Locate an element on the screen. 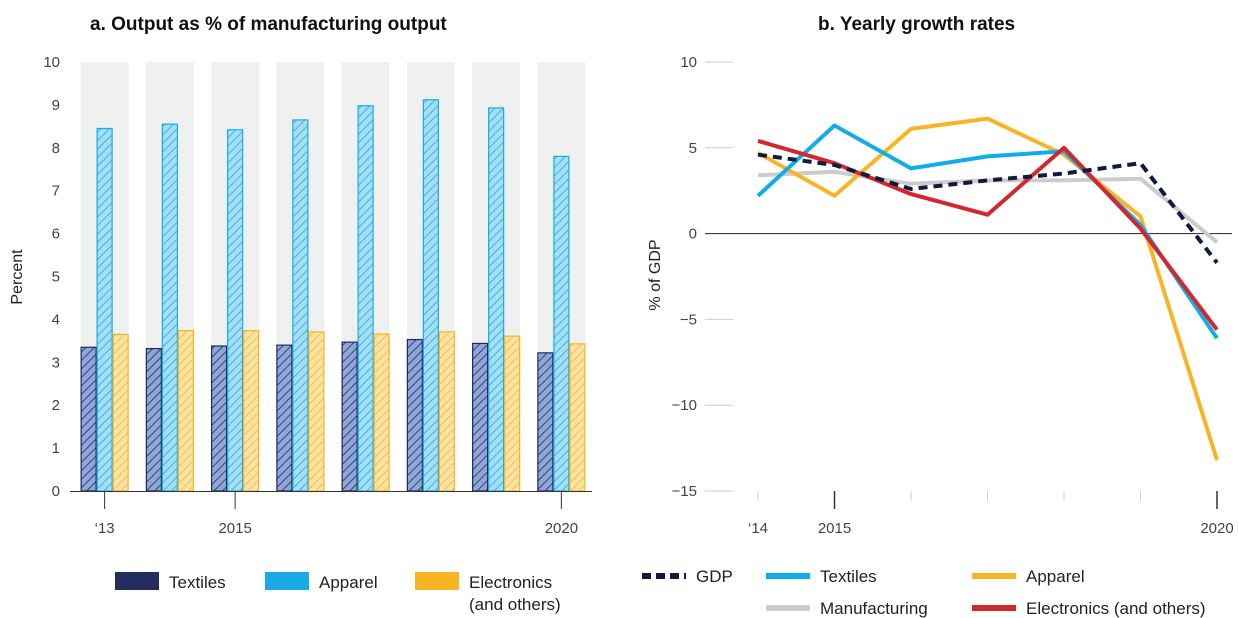 This screenshot has width=1239, height=618. bar-apparel-2017 is located at coordinates (365, 298).